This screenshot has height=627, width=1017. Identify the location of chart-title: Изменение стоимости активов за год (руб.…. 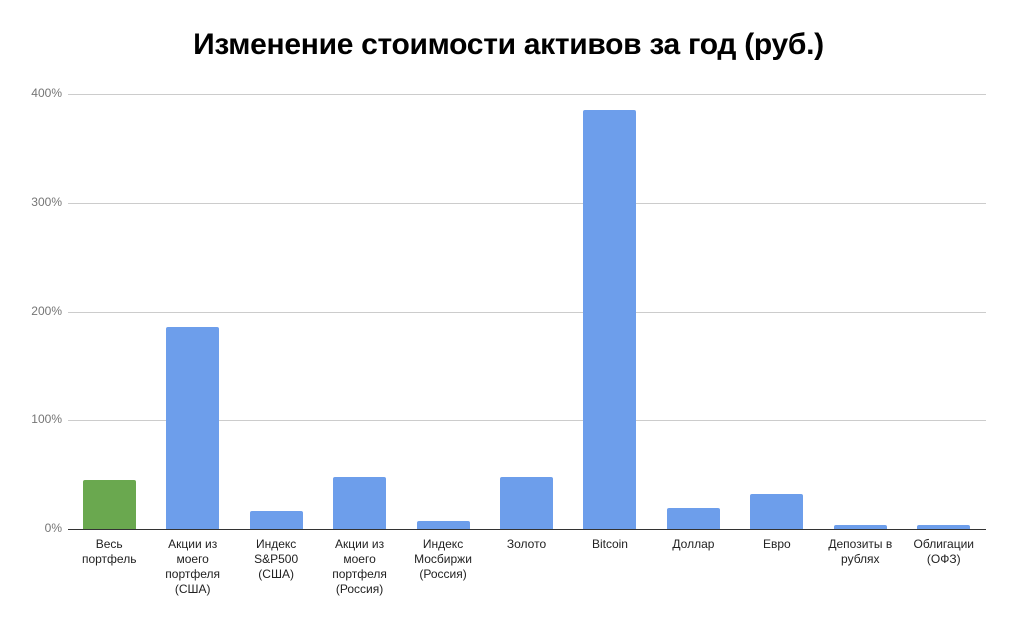
(508, 44).